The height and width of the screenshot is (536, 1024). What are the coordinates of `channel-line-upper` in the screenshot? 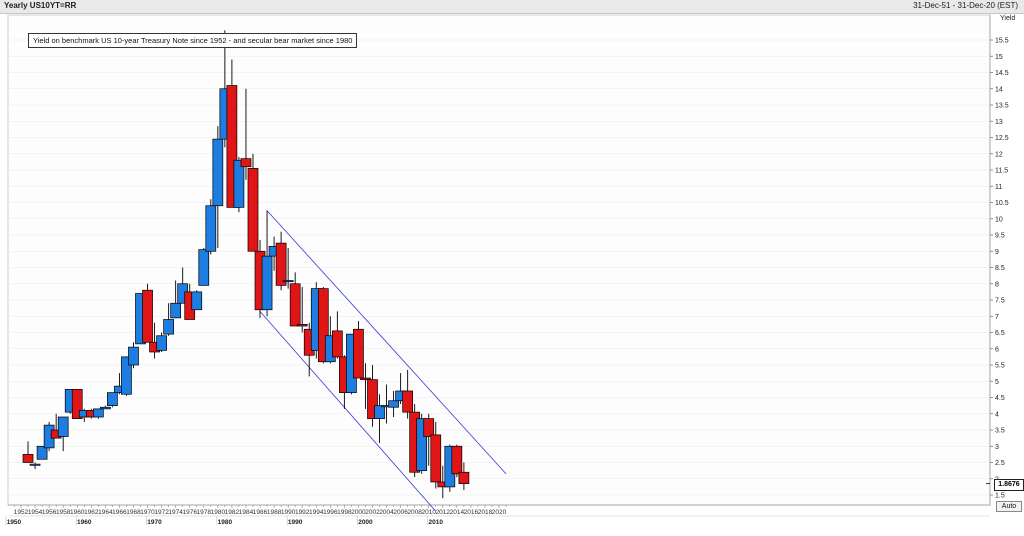 It's located at (386, 342).